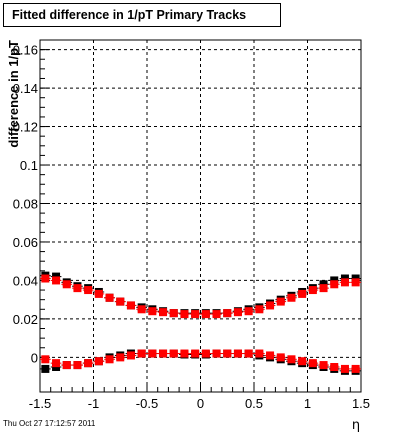 The height and width of the screenshot is (433, 400). Describe the element at coordinates (25, 203) in the screenshot. I see `y-tick-label: 0.08` at that location.